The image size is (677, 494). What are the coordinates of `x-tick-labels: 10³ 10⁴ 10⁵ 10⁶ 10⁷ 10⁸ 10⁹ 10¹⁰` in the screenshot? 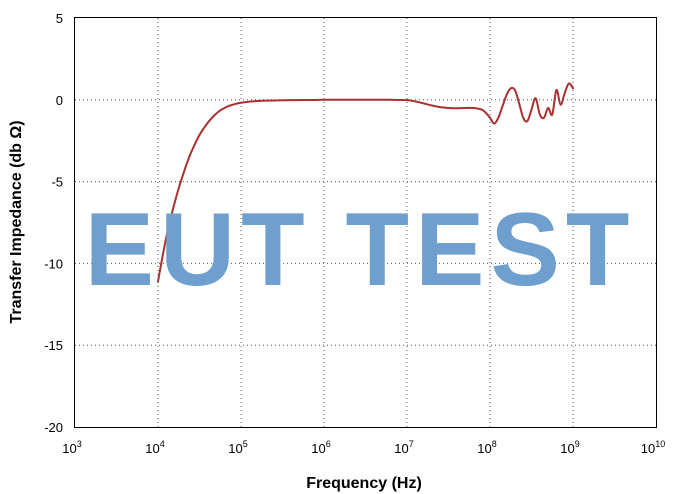 It's located at (363, 447).